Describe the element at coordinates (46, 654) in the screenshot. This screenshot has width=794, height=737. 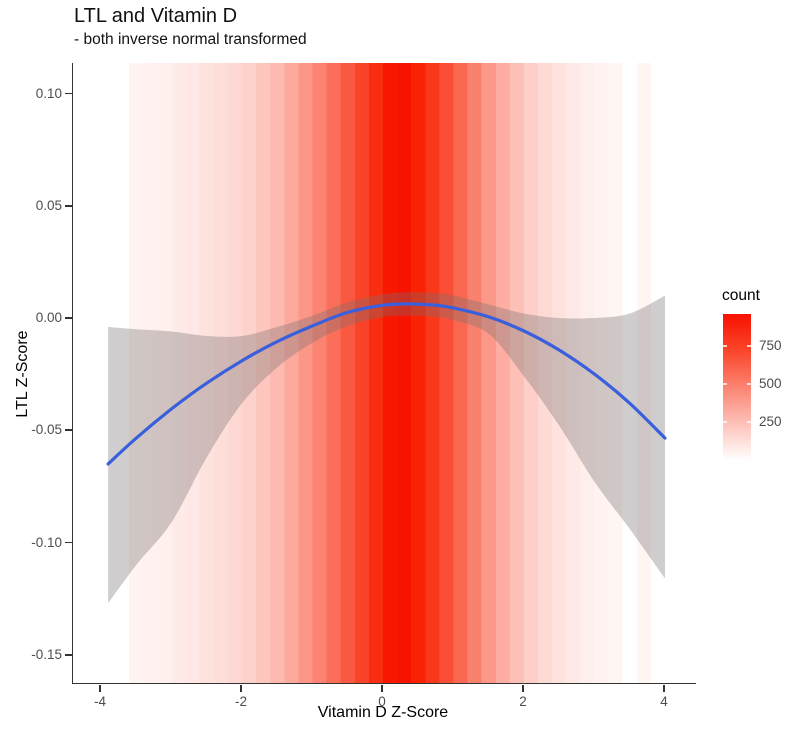
I see `y-tick-label: -0.15` at that location.